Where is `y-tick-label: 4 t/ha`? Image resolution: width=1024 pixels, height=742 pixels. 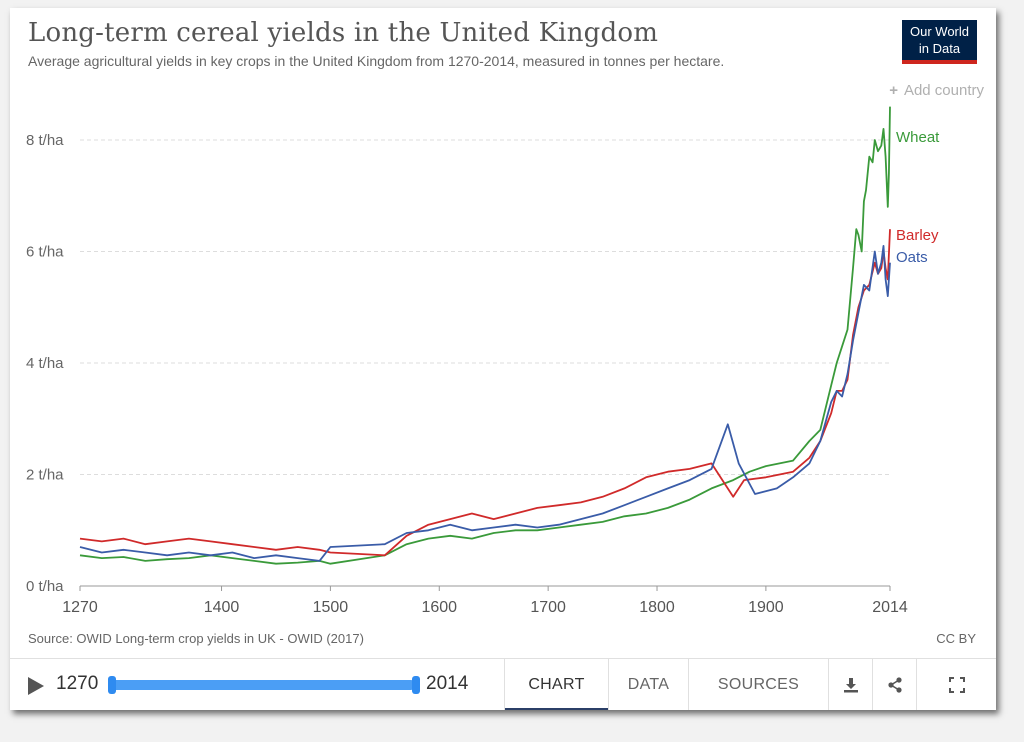
y-tick-label: 4 t/ha is located at coordinates (45, 363).